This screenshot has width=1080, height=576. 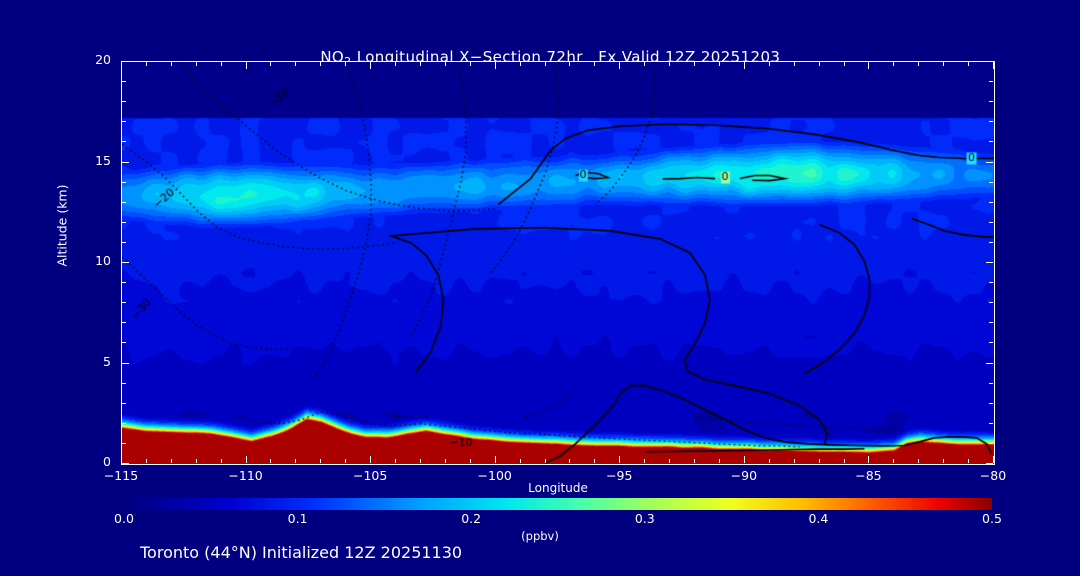 What do you see at coordinates (301, 552) in the screenshot?
I see `figure-caption: Toronto (44°N) Initialized 12Z 20251130` at bounding box center [301, 552].